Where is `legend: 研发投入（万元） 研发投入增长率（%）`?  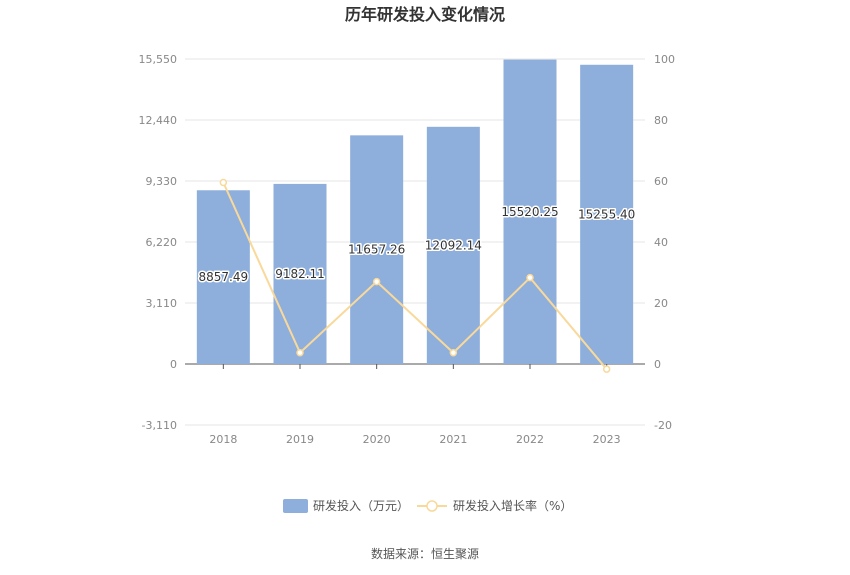
legend: 研发投入（万元） 研发投入增长率（%） is located at coordinates (427, 505).